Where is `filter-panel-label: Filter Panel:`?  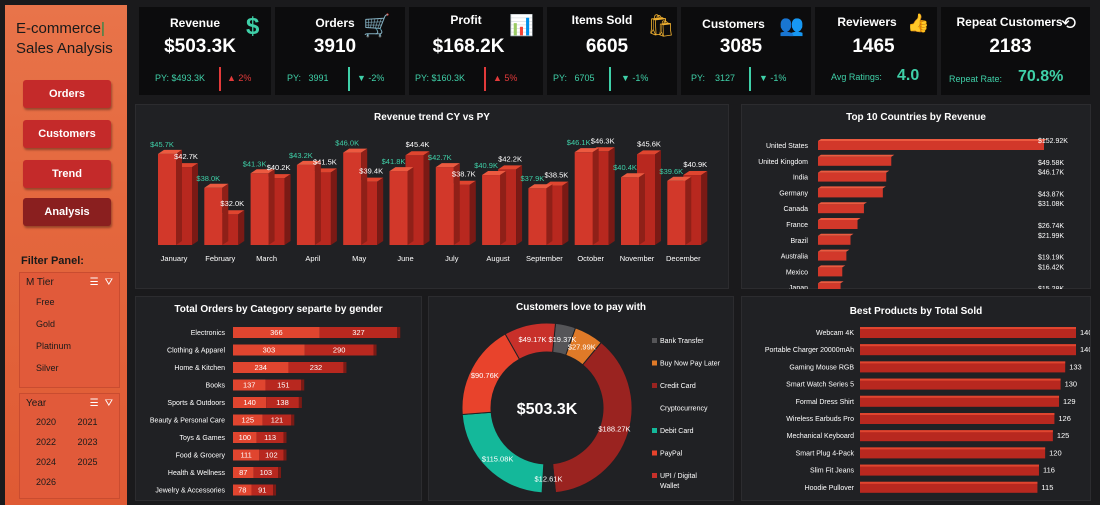 filter-panel-label: Filter Panel: is located at coordinates (52, 261).